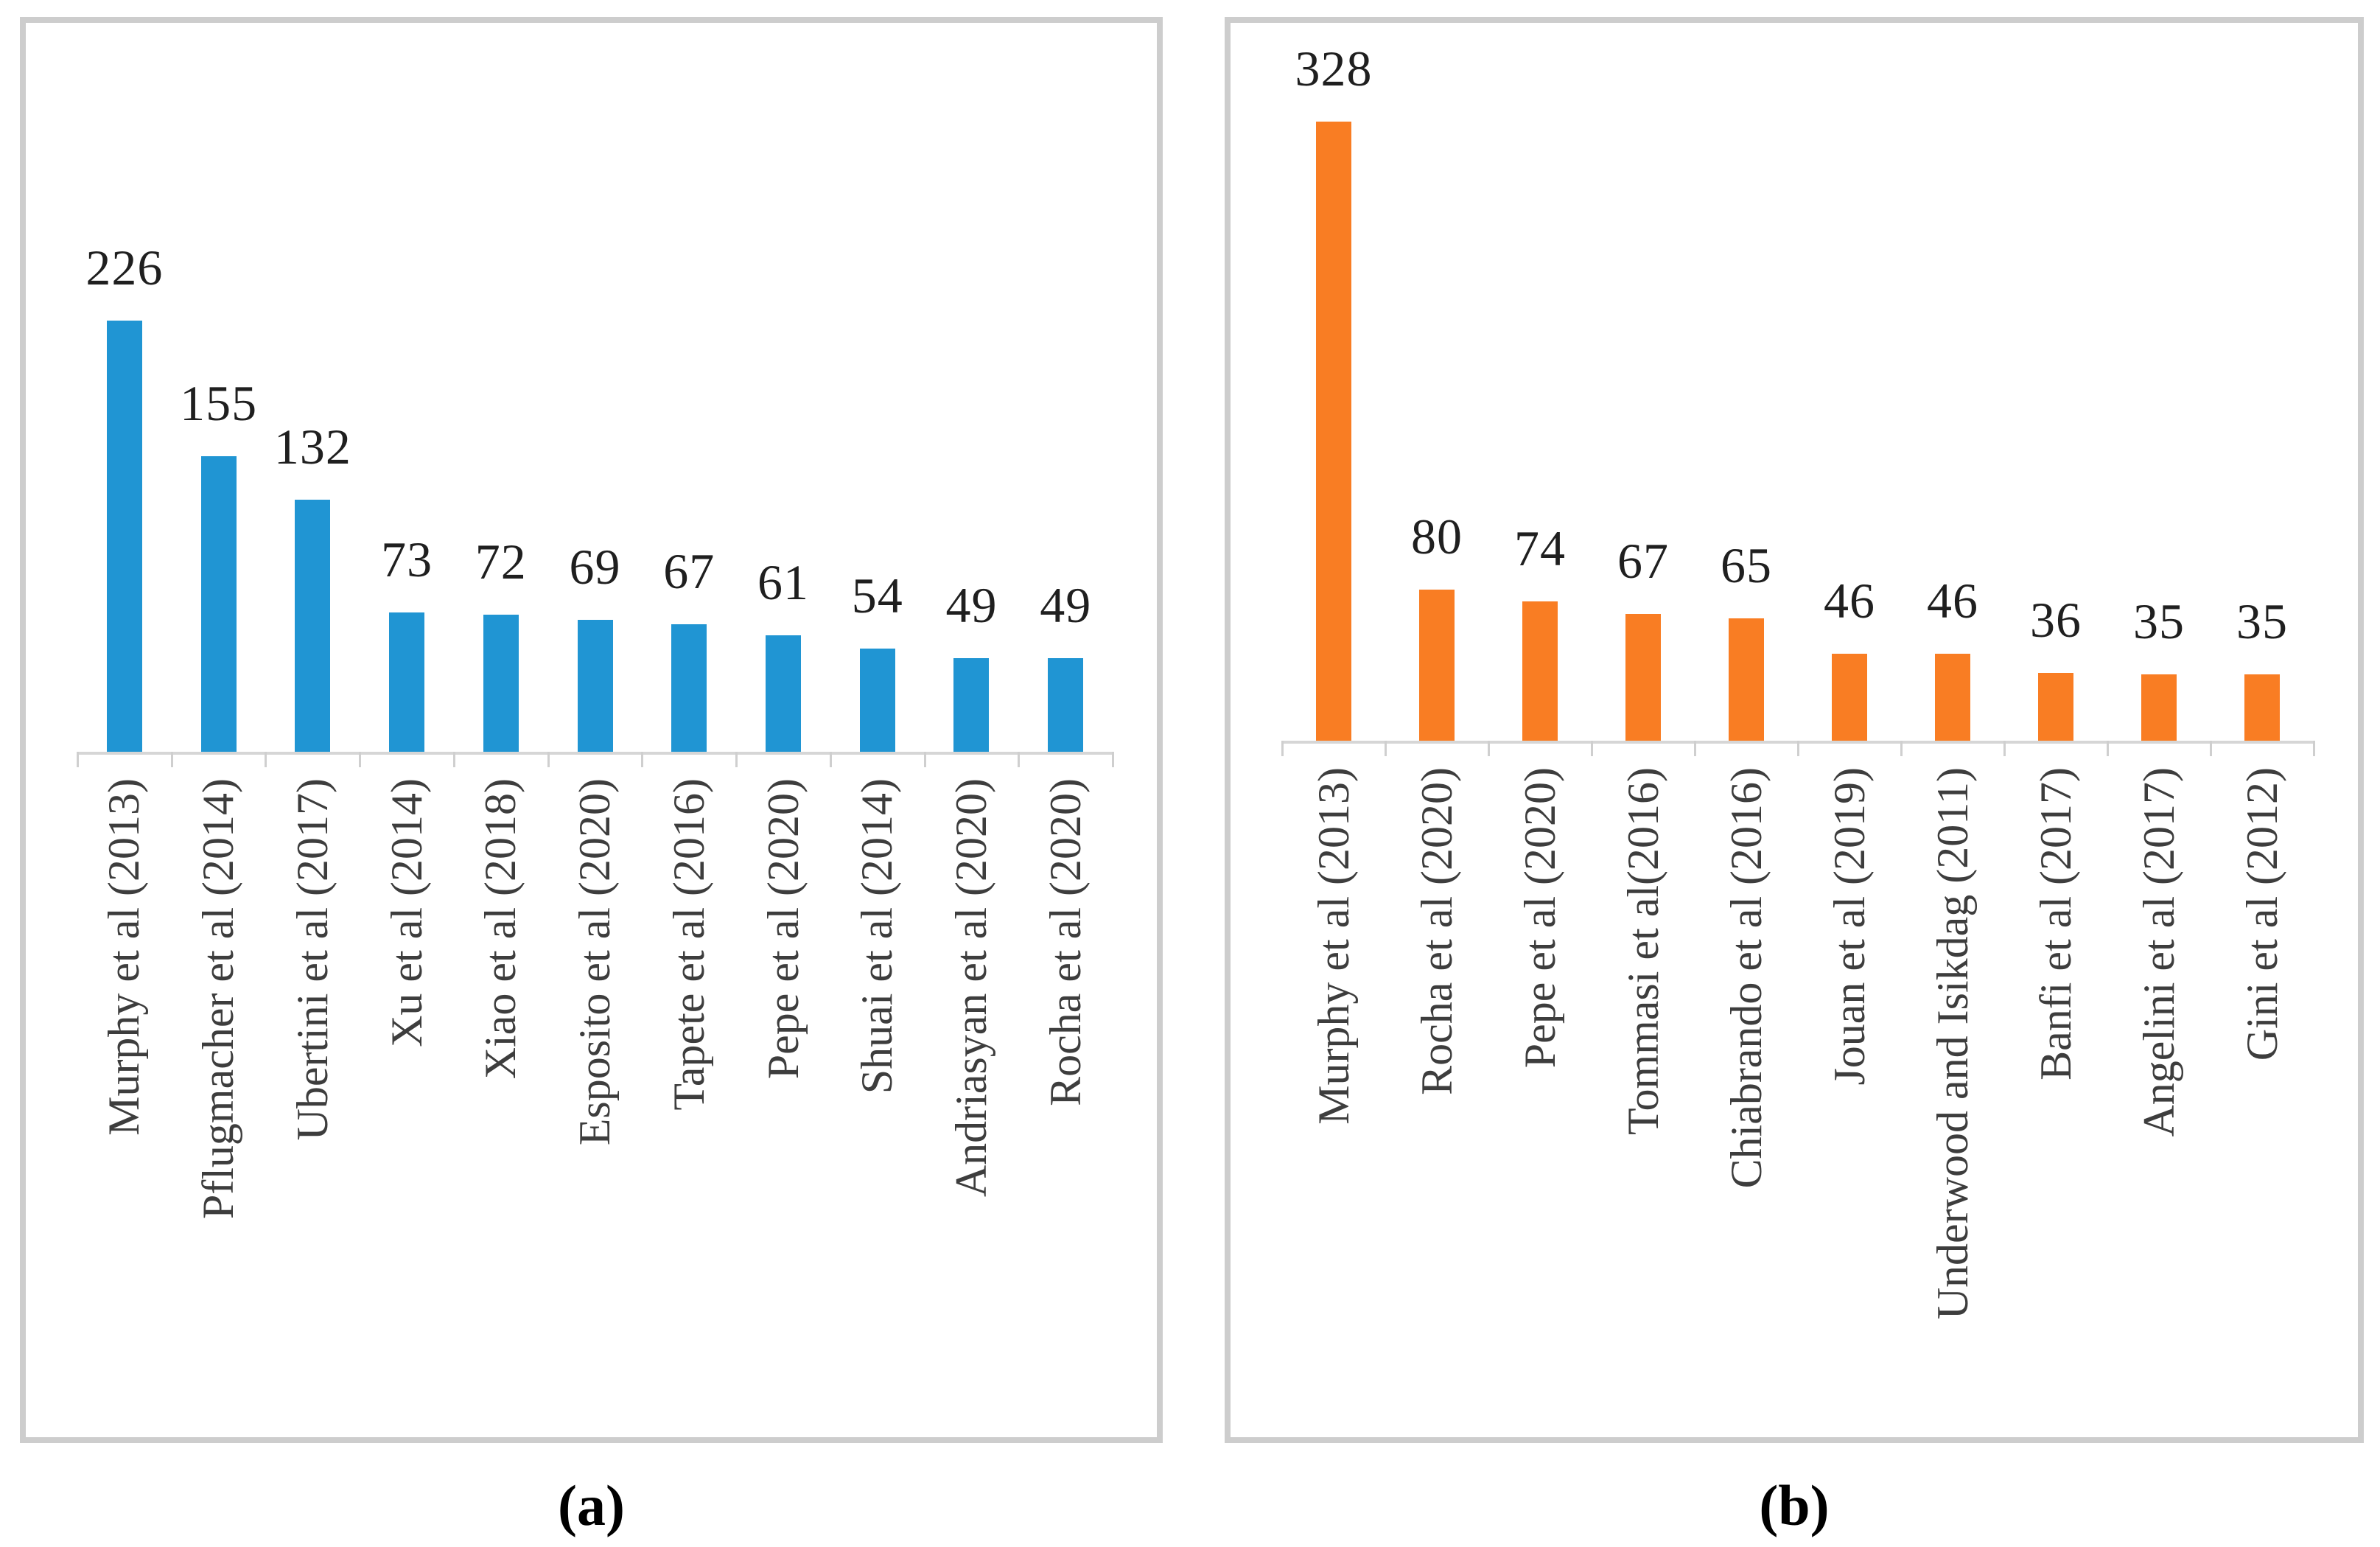 This screenshot has width=2380, height=1547. Describe the element at coordinates (1436, 931) in the screenshot. I see `category-label: Rocha et al (2020)` at that location.